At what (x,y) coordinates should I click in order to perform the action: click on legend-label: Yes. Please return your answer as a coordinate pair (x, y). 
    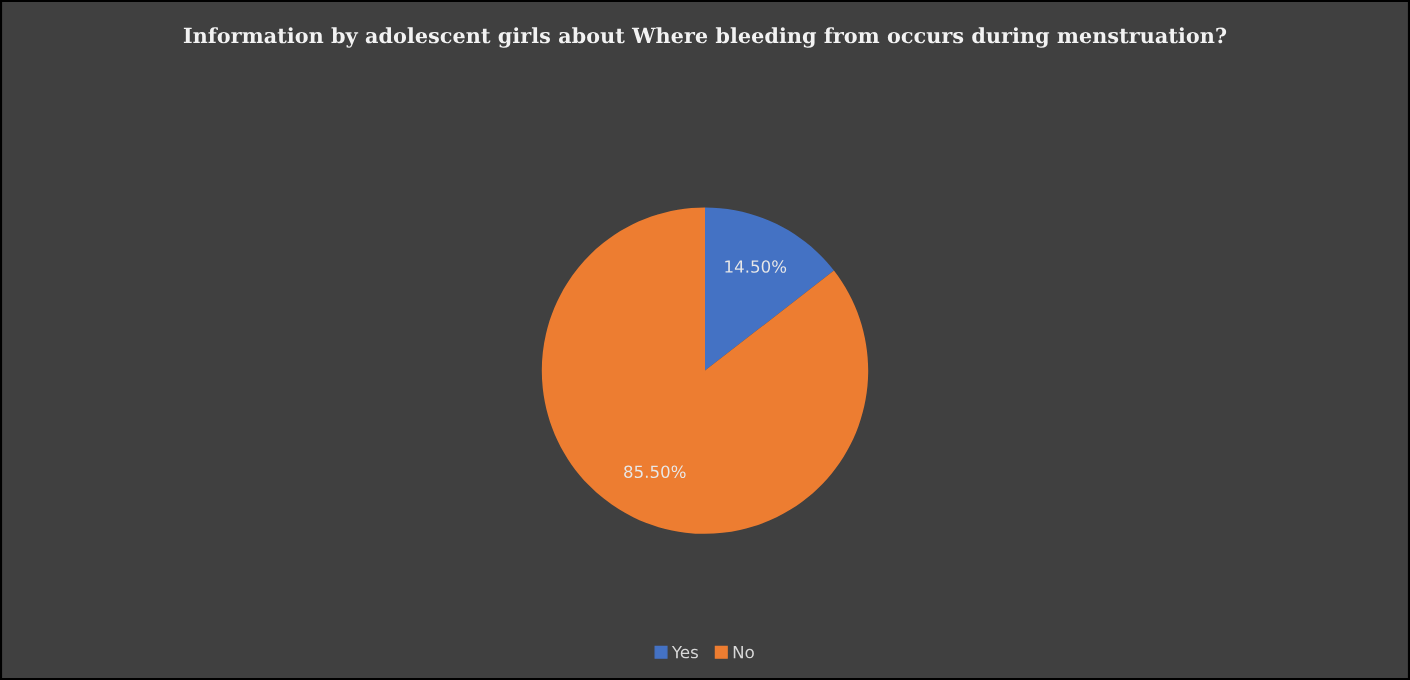
    Looking at the image, I should click on (684, 652).